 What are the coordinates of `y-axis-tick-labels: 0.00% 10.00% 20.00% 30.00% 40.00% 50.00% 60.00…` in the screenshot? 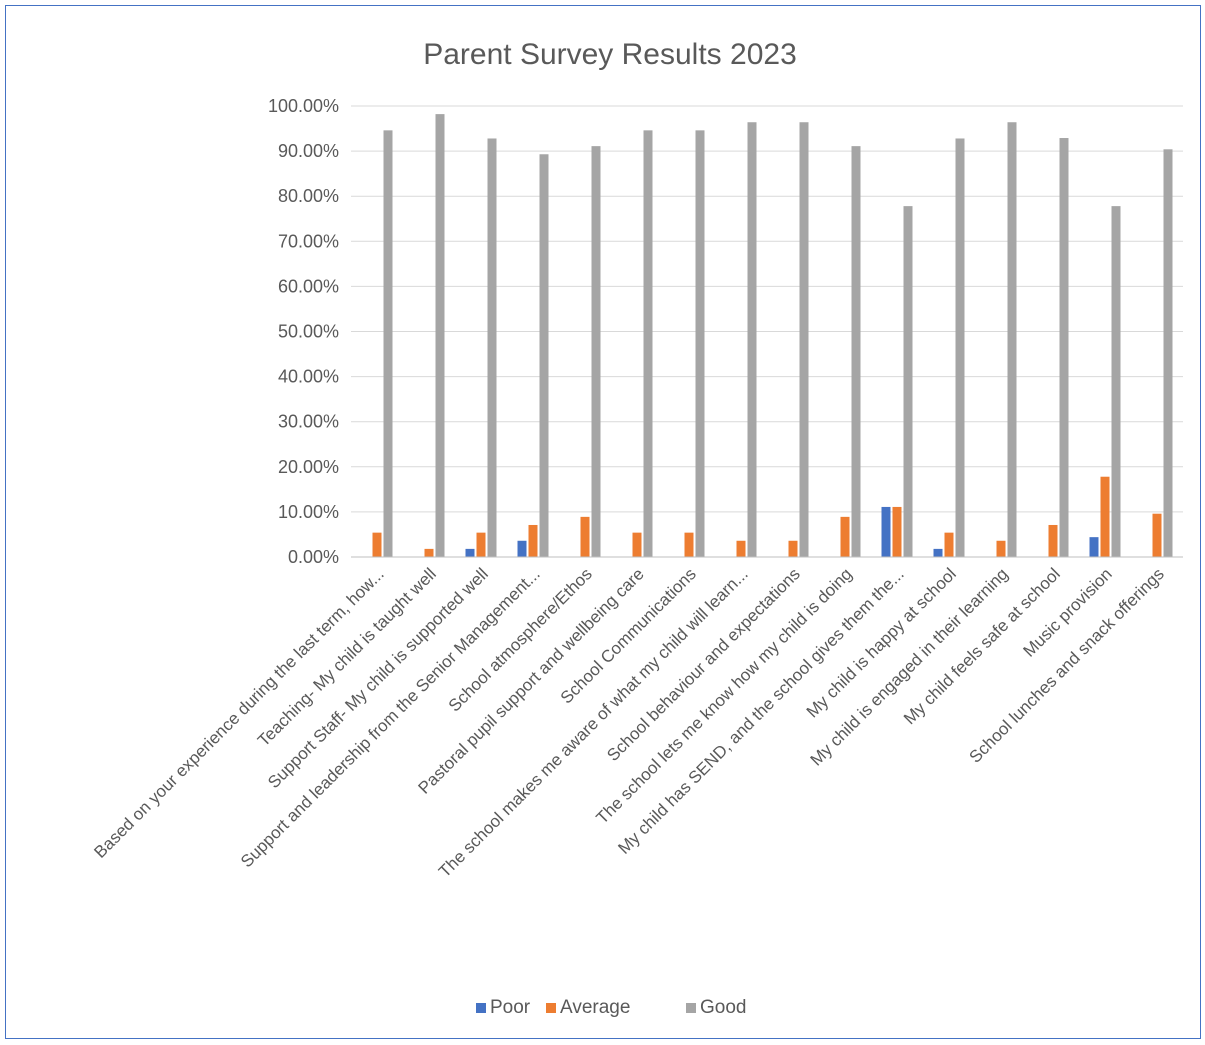 It's located at (303, 331).